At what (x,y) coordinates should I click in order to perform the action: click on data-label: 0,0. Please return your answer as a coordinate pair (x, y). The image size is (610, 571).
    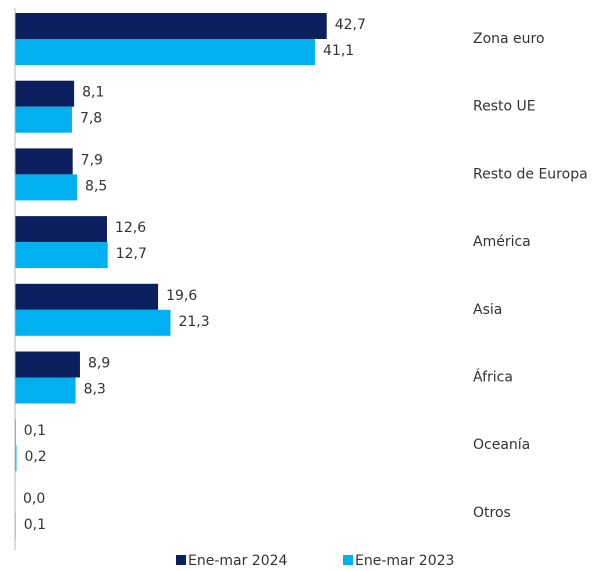
    Looking at the image, I should click on (34, 499).